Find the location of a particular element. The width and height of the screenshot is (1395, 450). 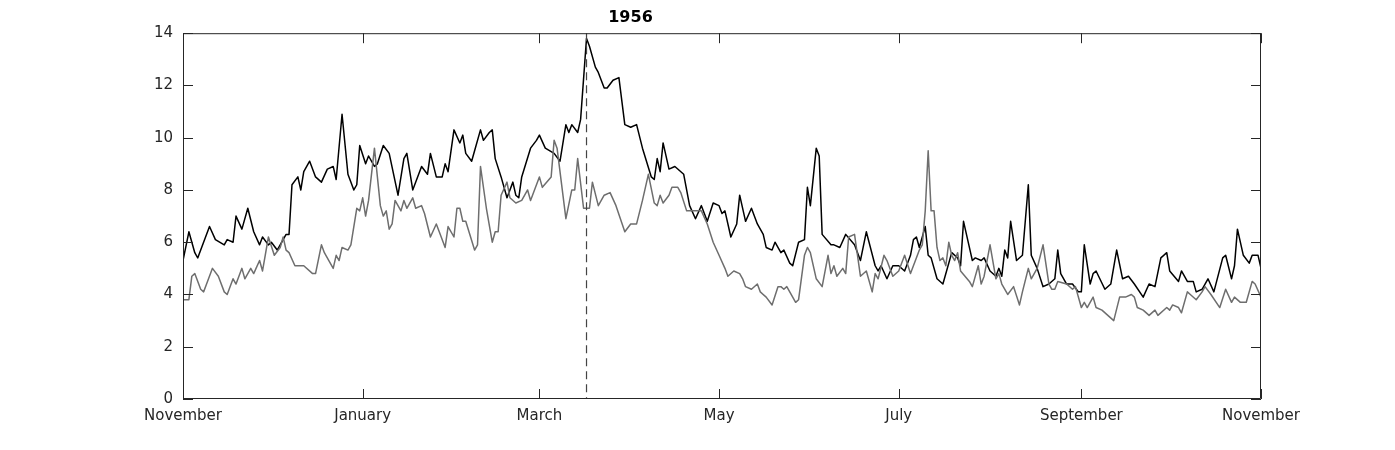

y-tick-label: 12 is located at coordinates (163, 84).